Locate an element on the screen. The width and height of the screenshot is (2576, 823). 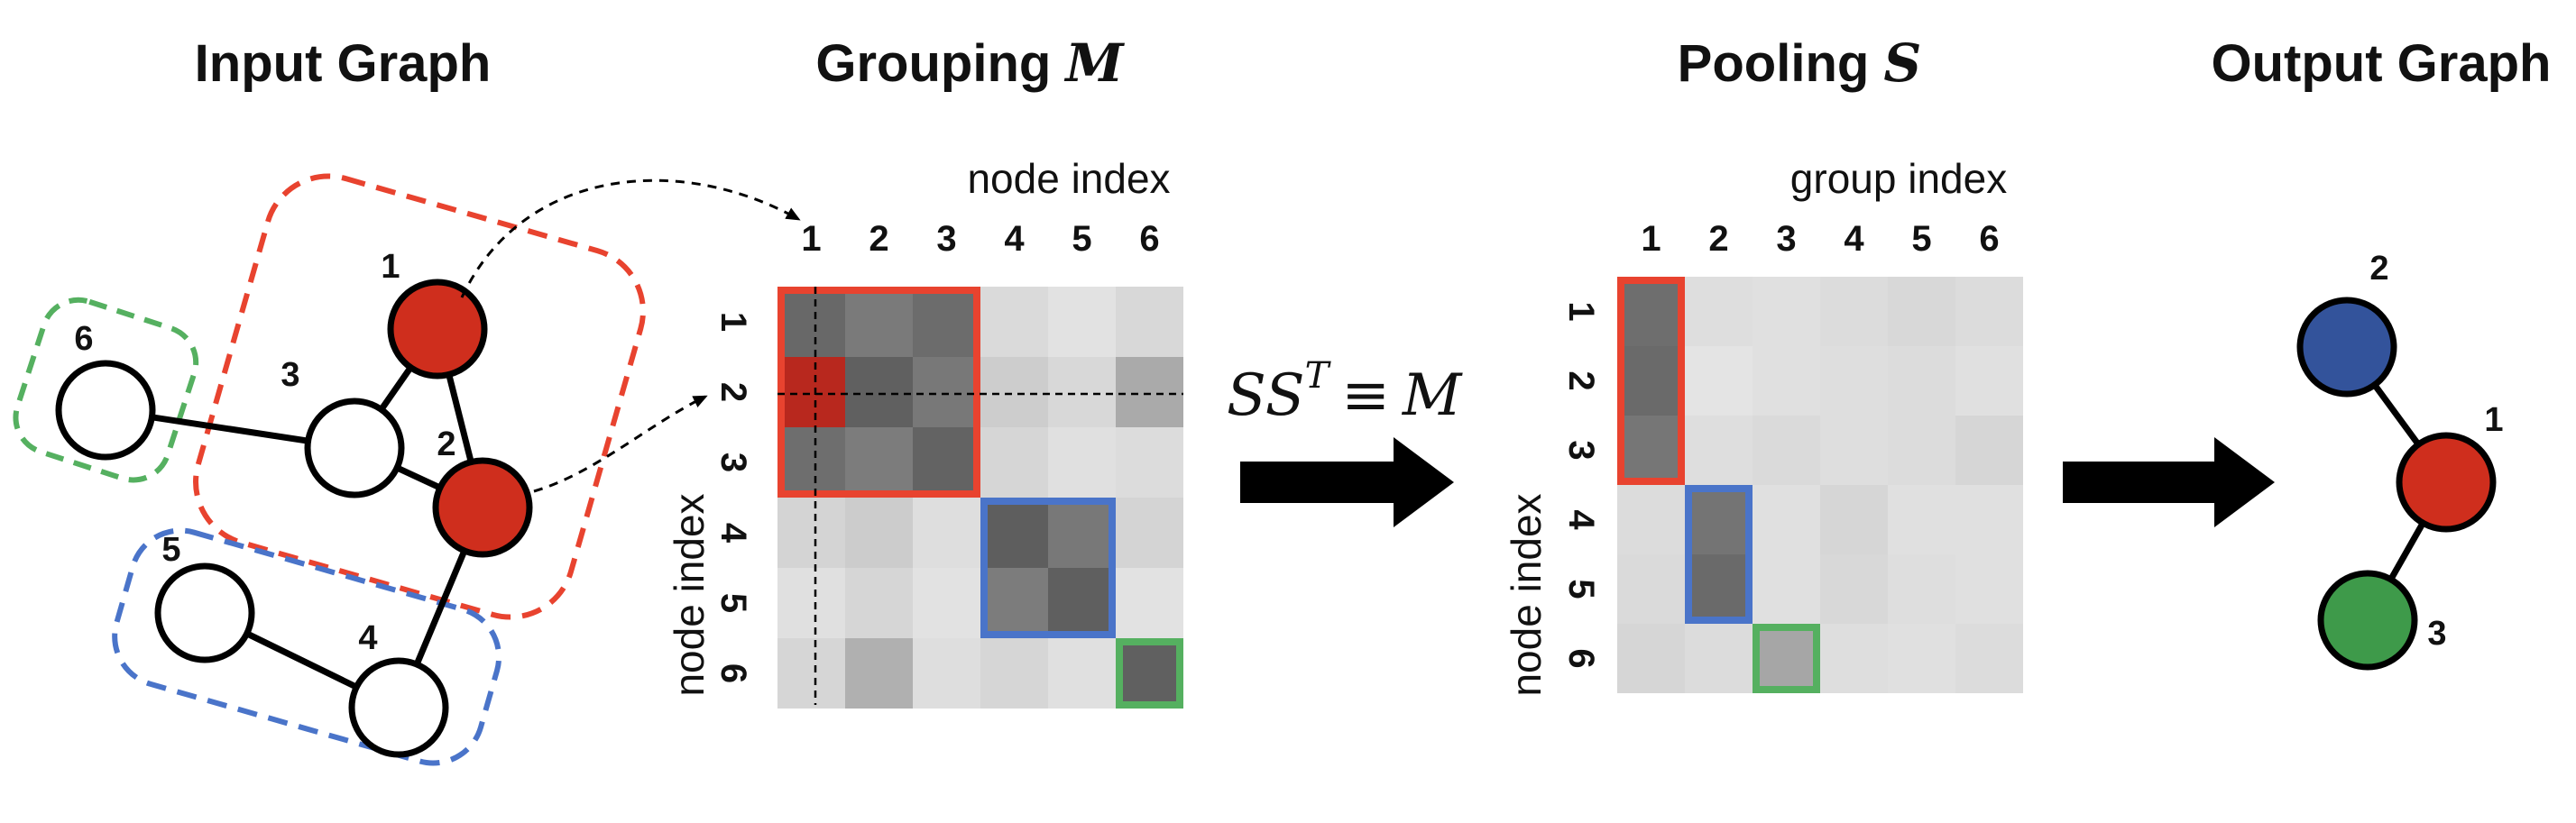
m-row-label-2: 2 is located at coordinates (733, 392).